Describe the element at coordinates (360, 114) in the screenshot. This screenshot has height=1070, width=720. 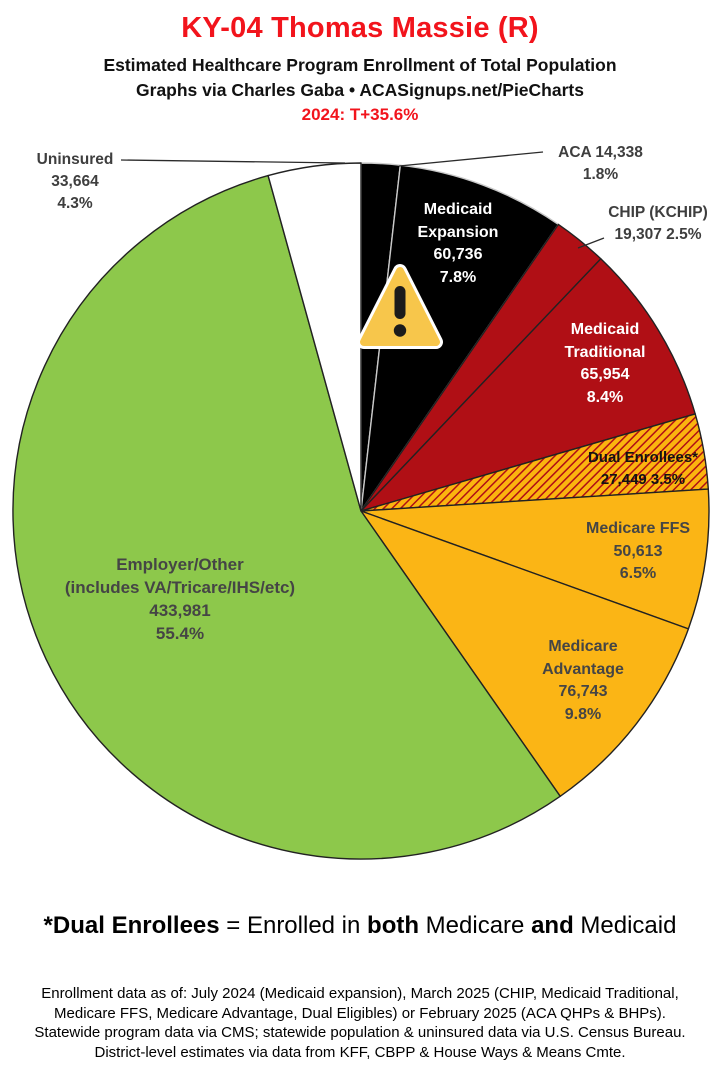
I see `partisan-lean-text: 2024: T+35.6%` at that location.